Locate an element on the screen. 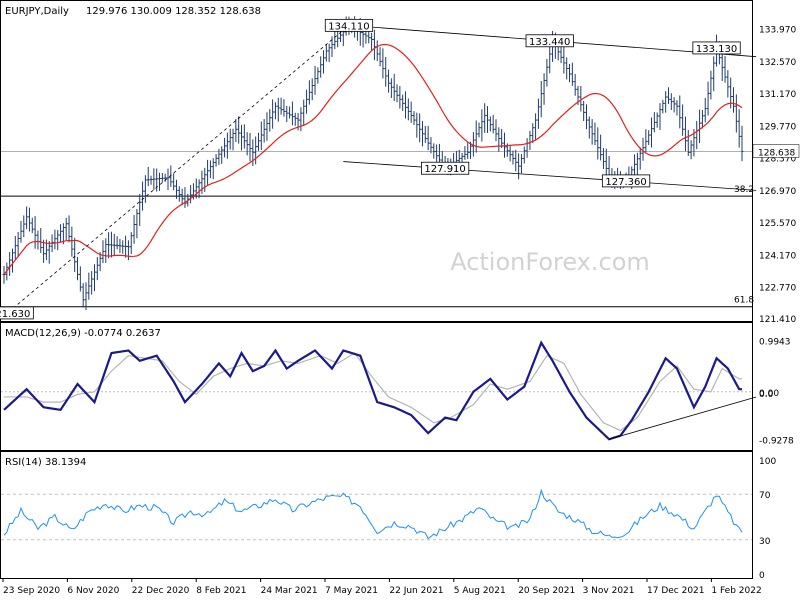  xtick-label: 6 Nov 2020 is located at coordinates (93, 591).